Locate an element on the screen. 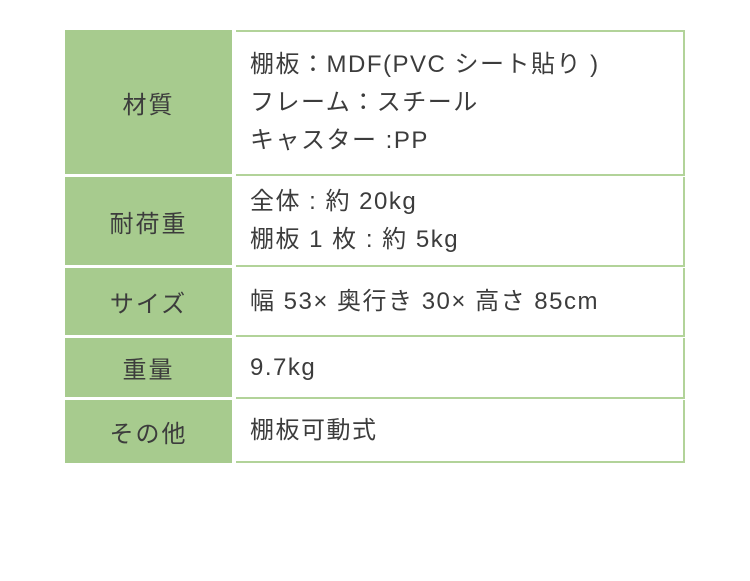 This screenshot has height=581, width=750. row-value-weight: 9.7kg is located at coordinates (460, 368).